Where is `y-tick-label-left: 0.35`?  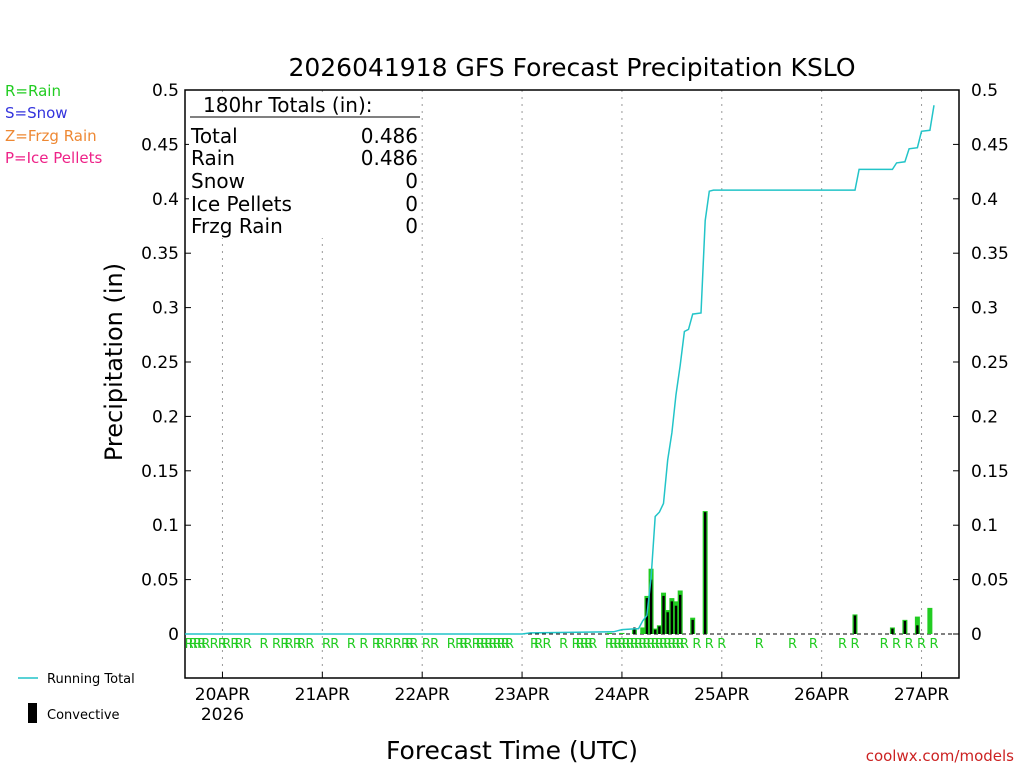
y-tick-label-left: 0.35 is located at coordinates (160, 254).